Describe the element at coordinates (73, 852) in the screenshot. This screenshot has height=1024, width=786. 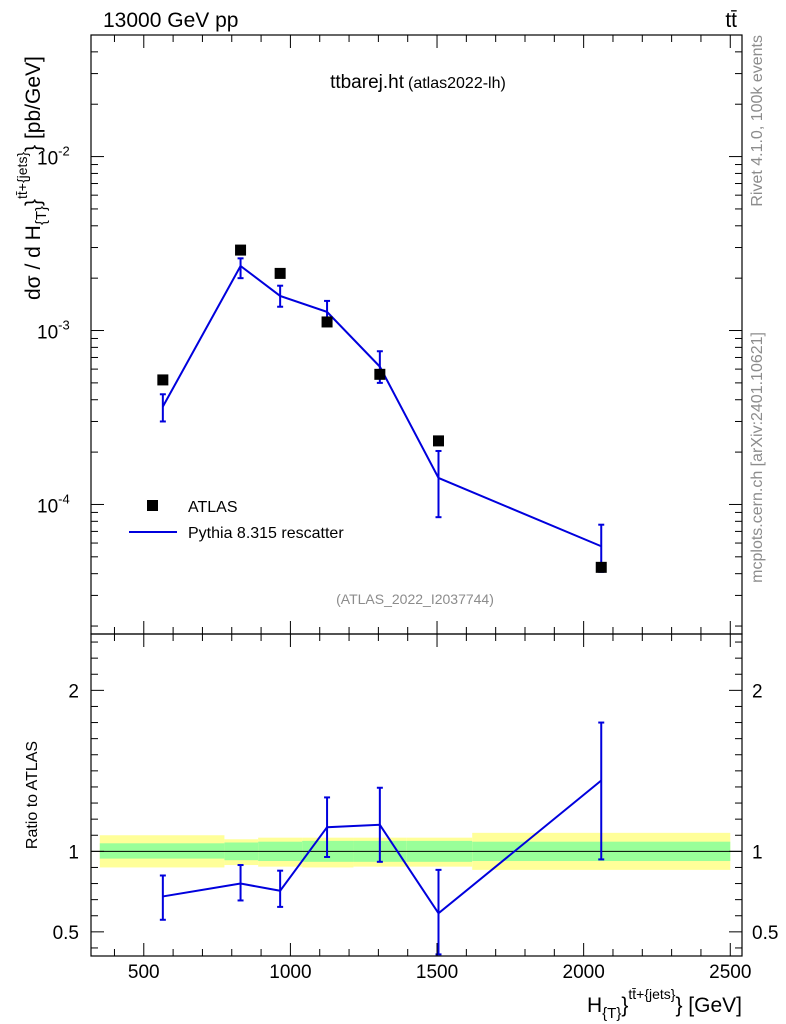
I see `ratio-y-tick-label-left: 1` at that location.